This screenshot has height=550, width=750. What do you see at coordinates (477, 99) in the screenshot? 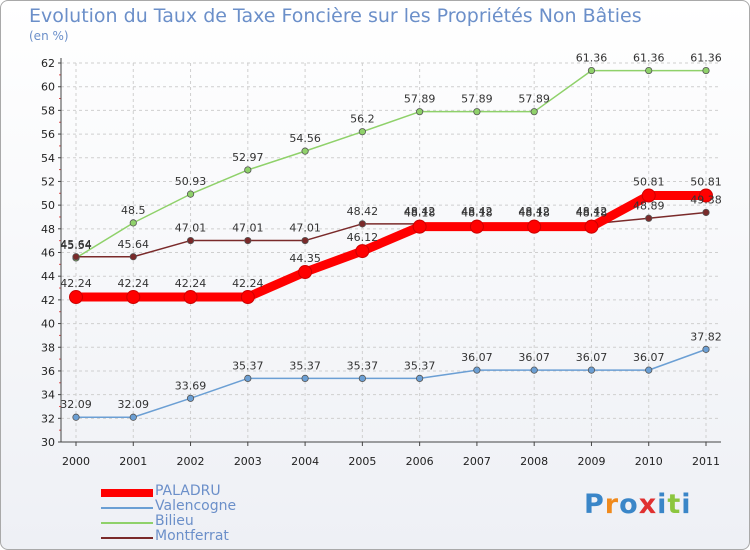
I see `data-label-bilieu-2007: 57.89` at bounding box center [477, 99].